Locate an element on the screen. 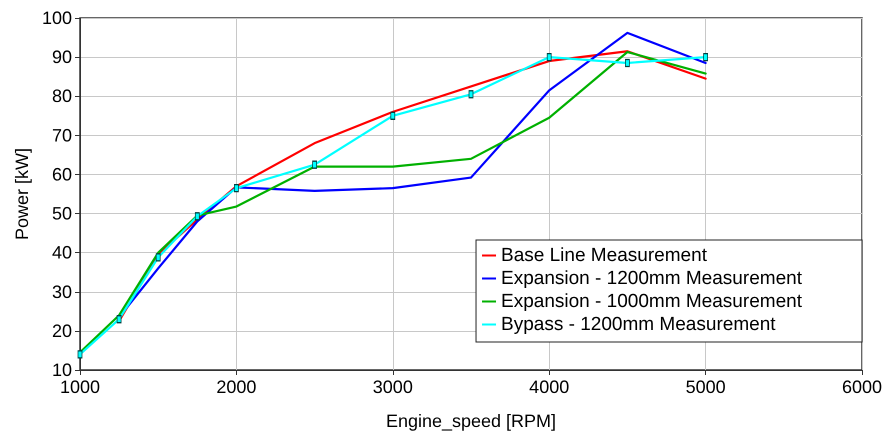  y-tick-label: 10 is located at coordinates (62, 370).